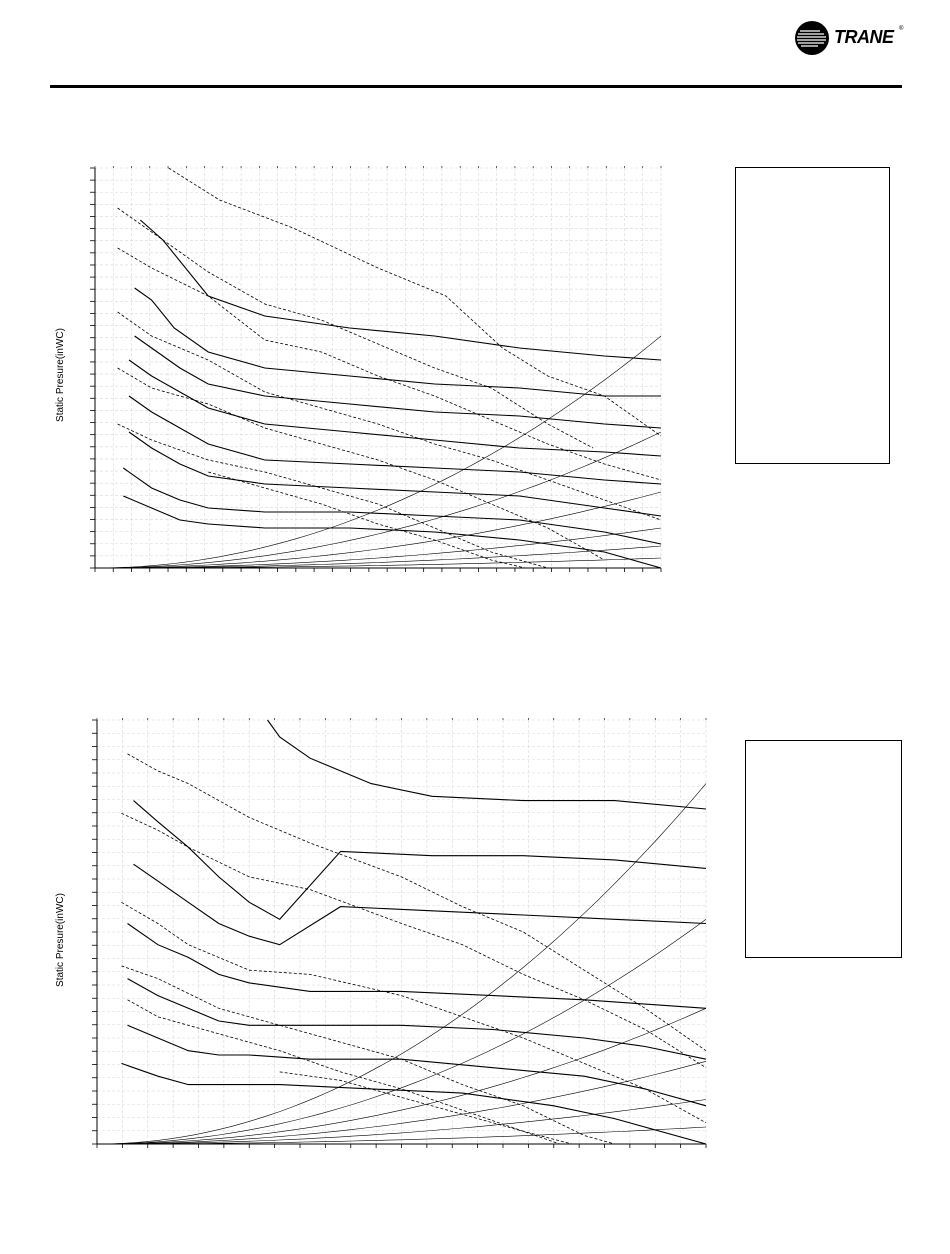  What do you see at coordinates (476, 86) in the screenshot?
I see `header-rule` at bounding box center [476, 86].